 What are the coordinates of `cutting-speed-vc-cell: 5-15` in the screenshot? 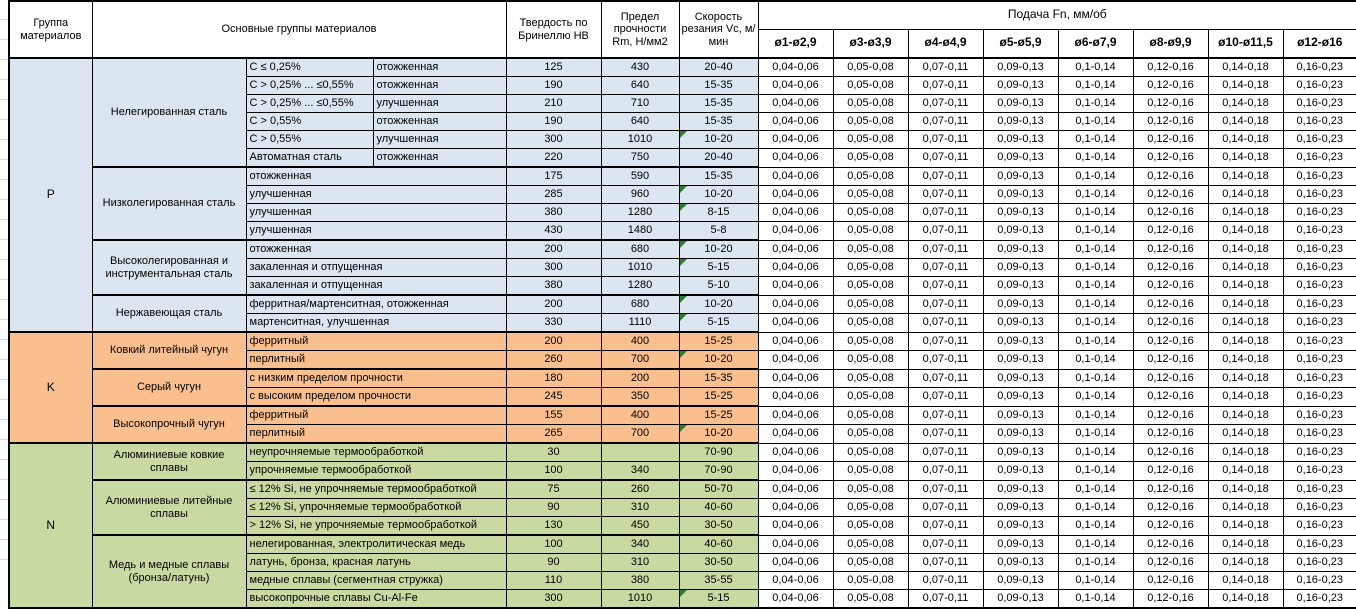 It's located at (718, 267).